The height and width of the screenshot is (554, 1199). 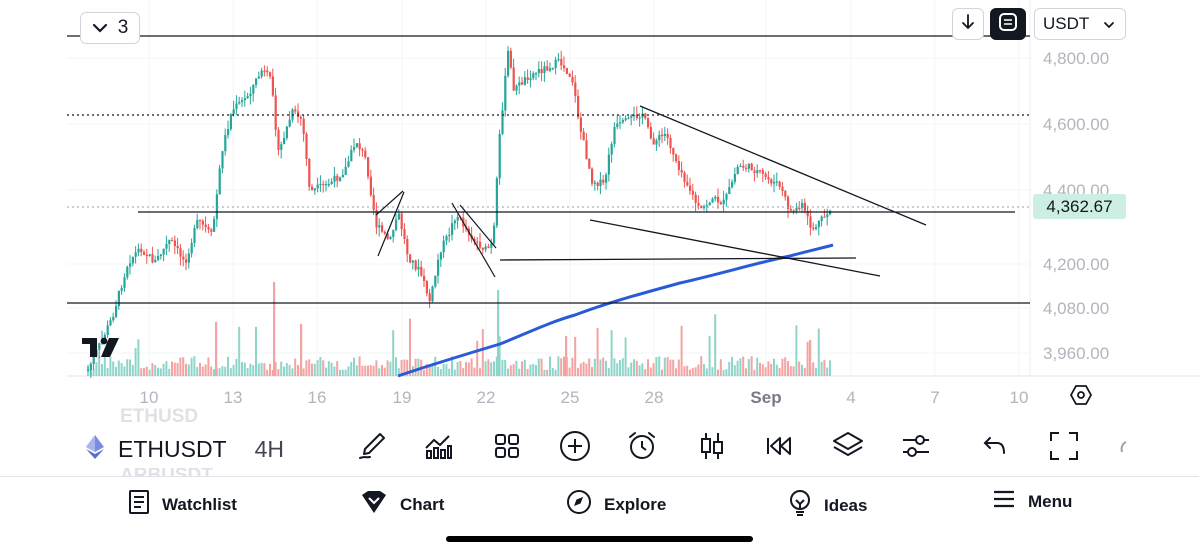 I want to click on replay-button, so click(x=779, y=448).